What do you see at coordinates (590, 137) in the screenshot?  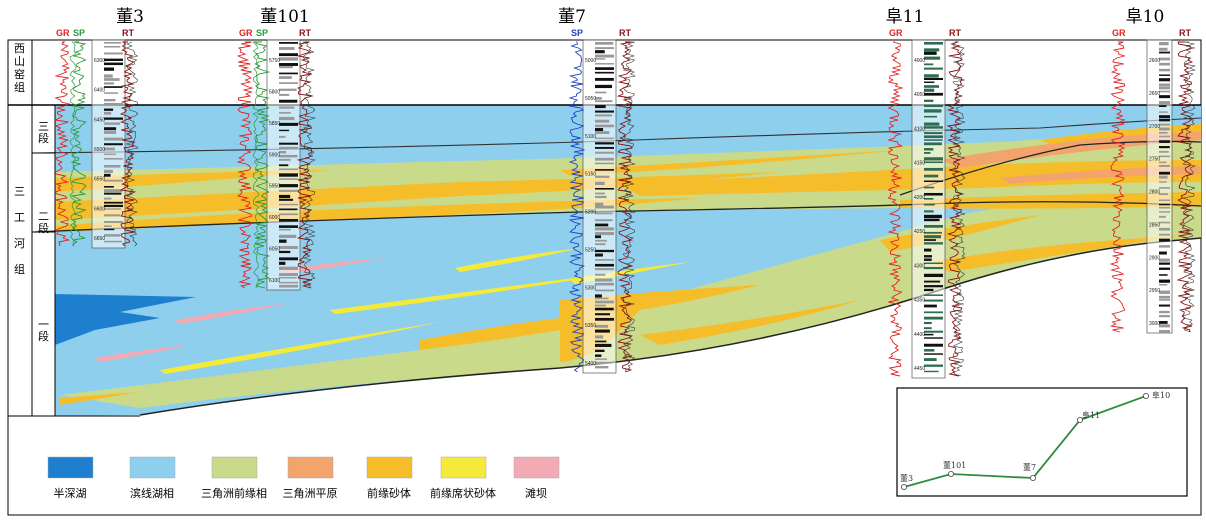 I see `depth-label: 5100` at bounding box center [590, 137].